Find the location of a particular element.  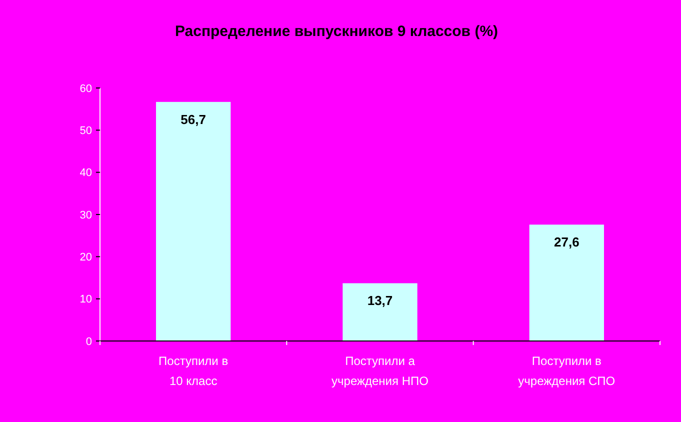

x-tick-label: Поступили в учреждения СПО is located at coordinates (567, 371).